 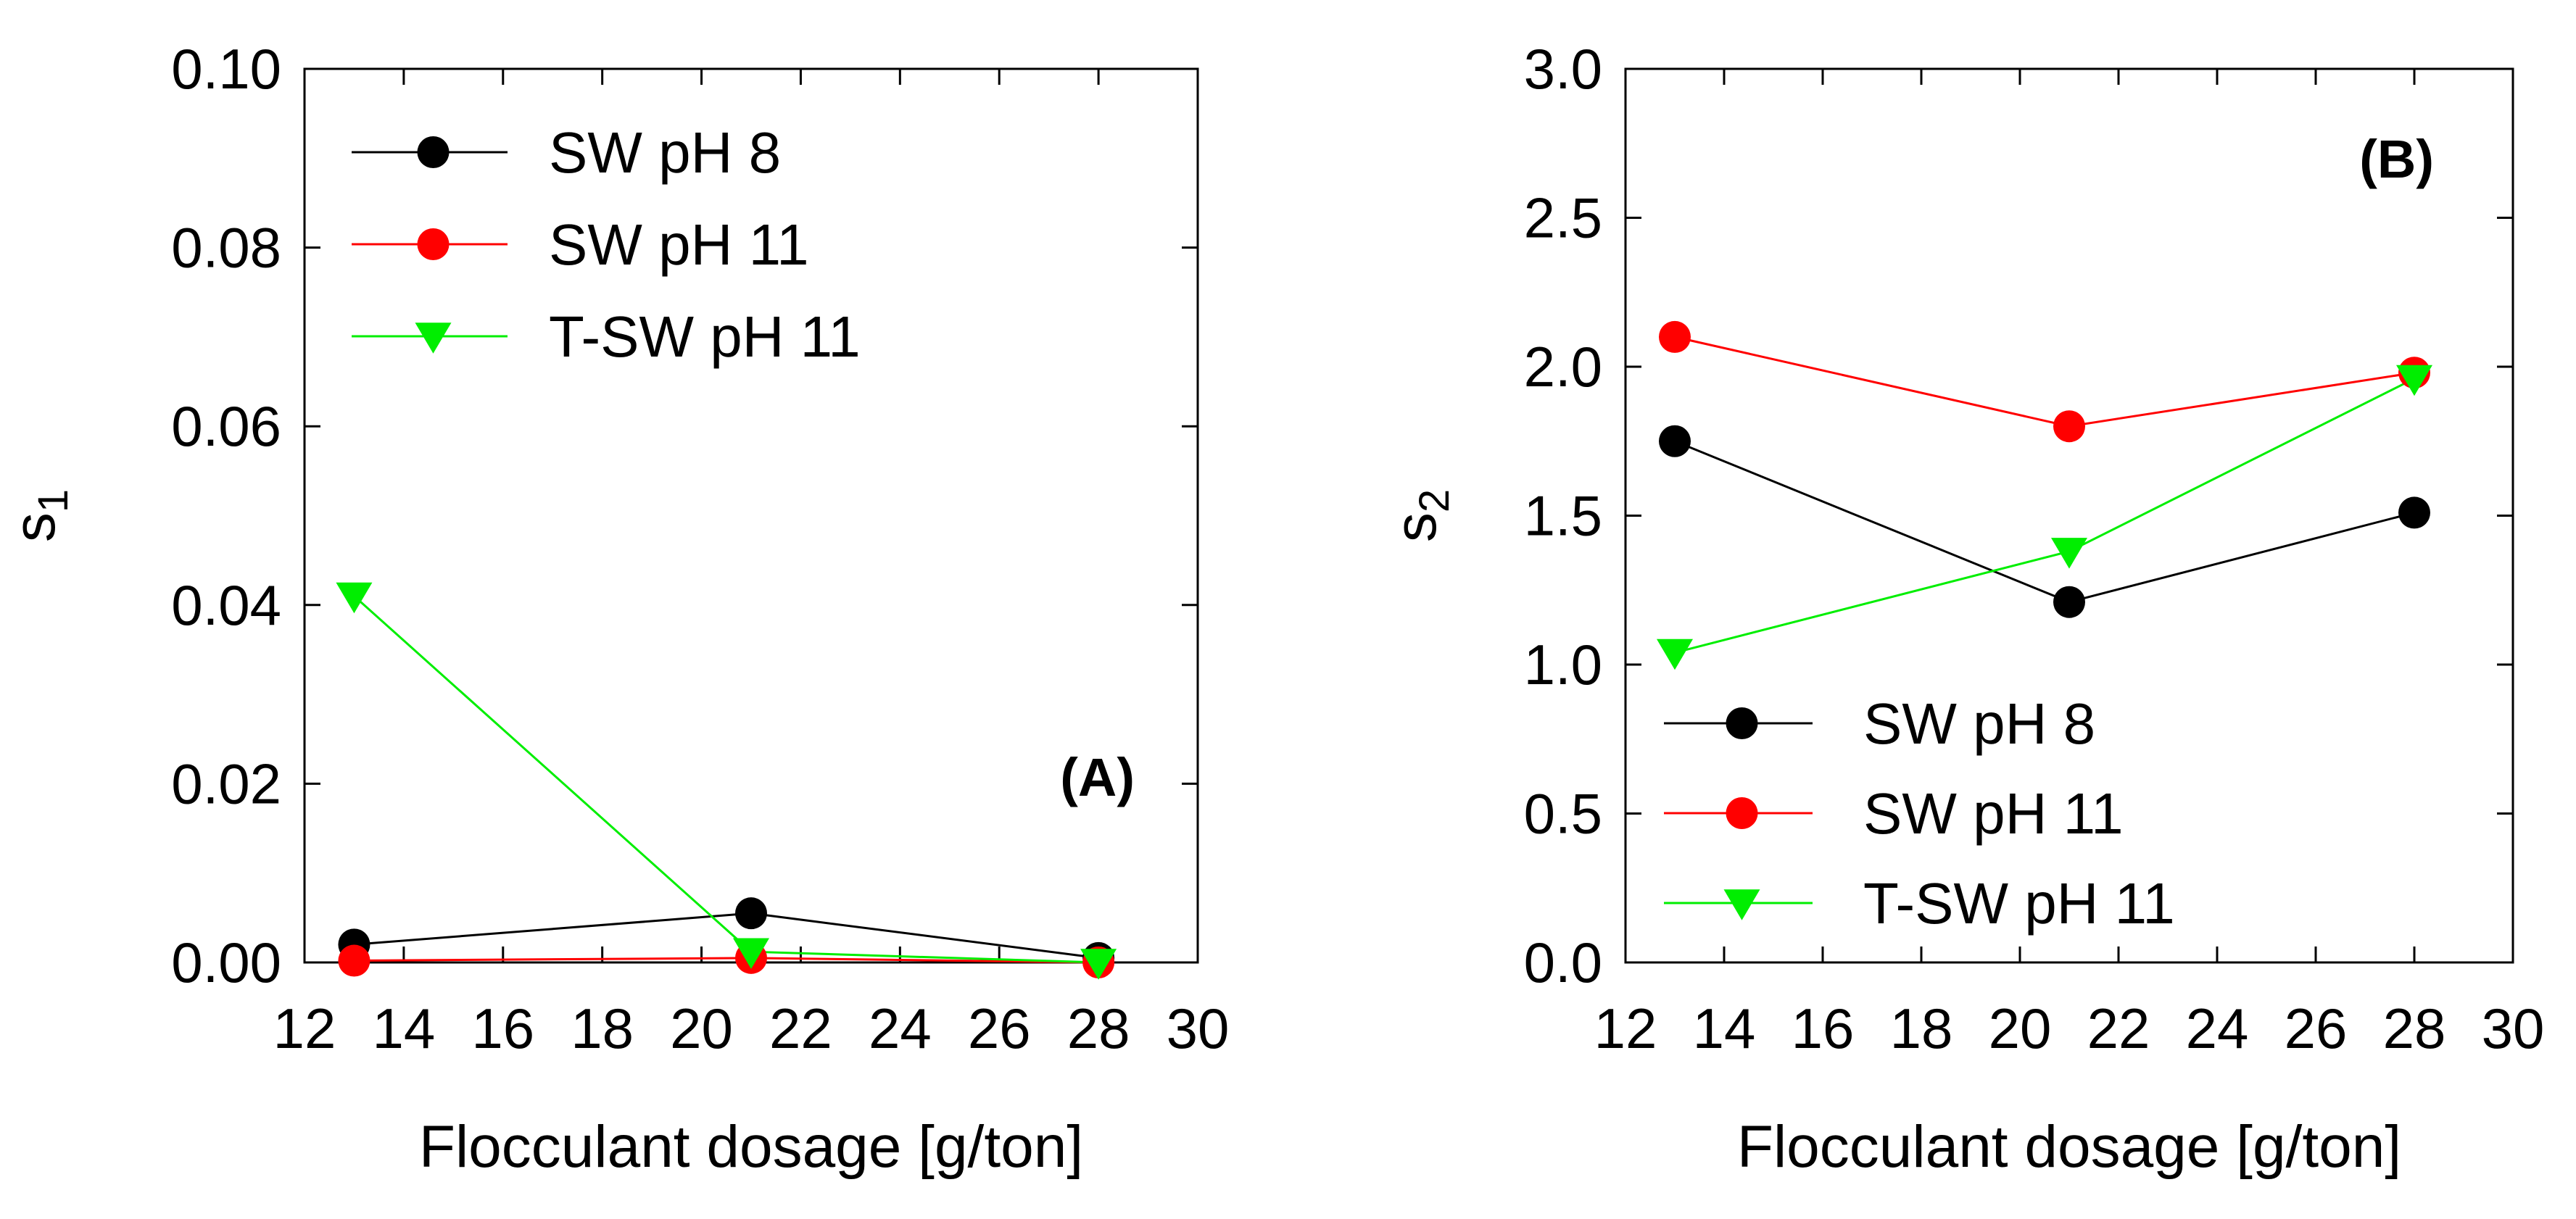 I want to click on y-tick-label: 0.02, so click(x=226, y=783).